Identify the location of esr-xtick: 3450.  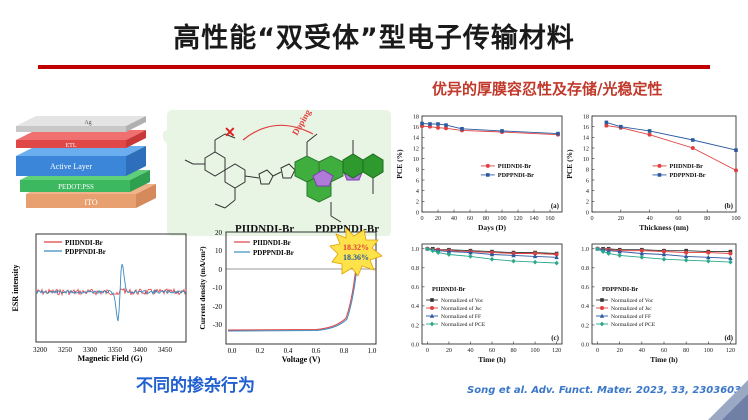
(165, 350).